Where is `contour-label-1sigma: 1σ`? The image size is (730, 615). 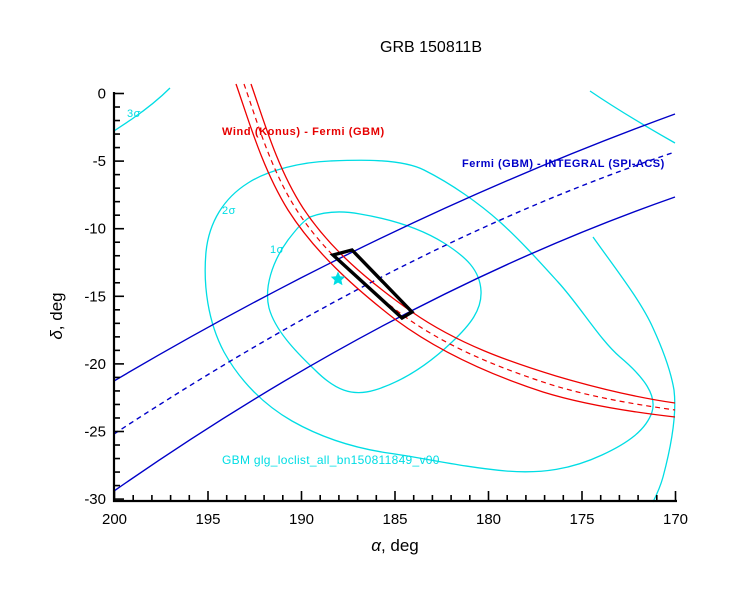
contour-label-1sigma: 1σ is located at coordinates (277, 250).